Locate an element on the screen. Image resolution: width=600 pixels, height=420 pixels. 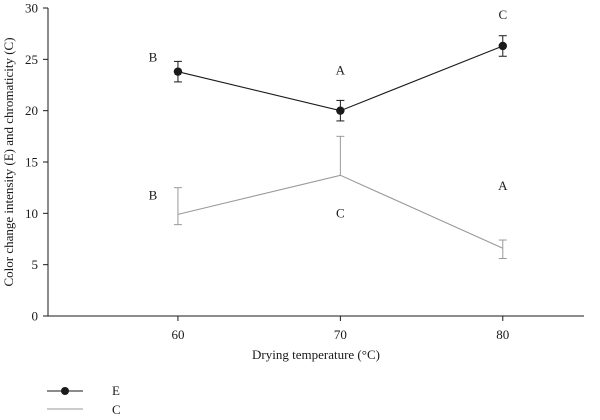
y-tick-label-25: 25 is located at coordinates (31, 59).